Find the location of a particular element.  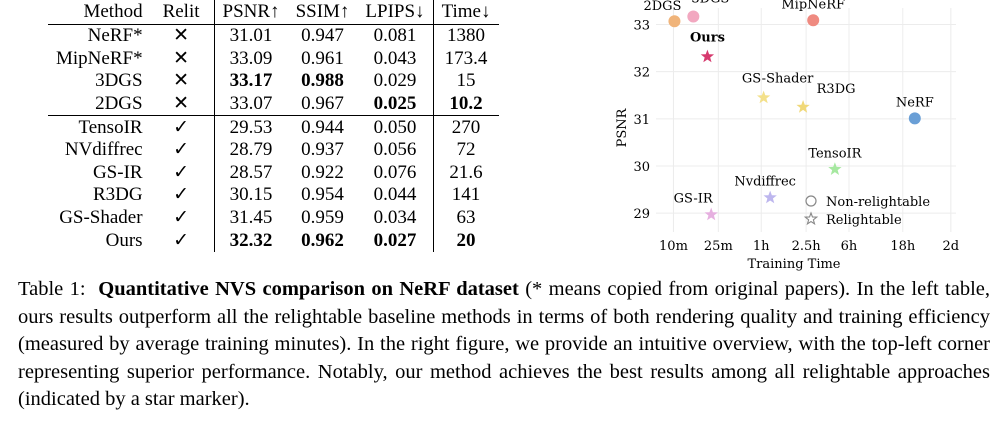

cell-time: 1380 is located at coordinates (465, 36).